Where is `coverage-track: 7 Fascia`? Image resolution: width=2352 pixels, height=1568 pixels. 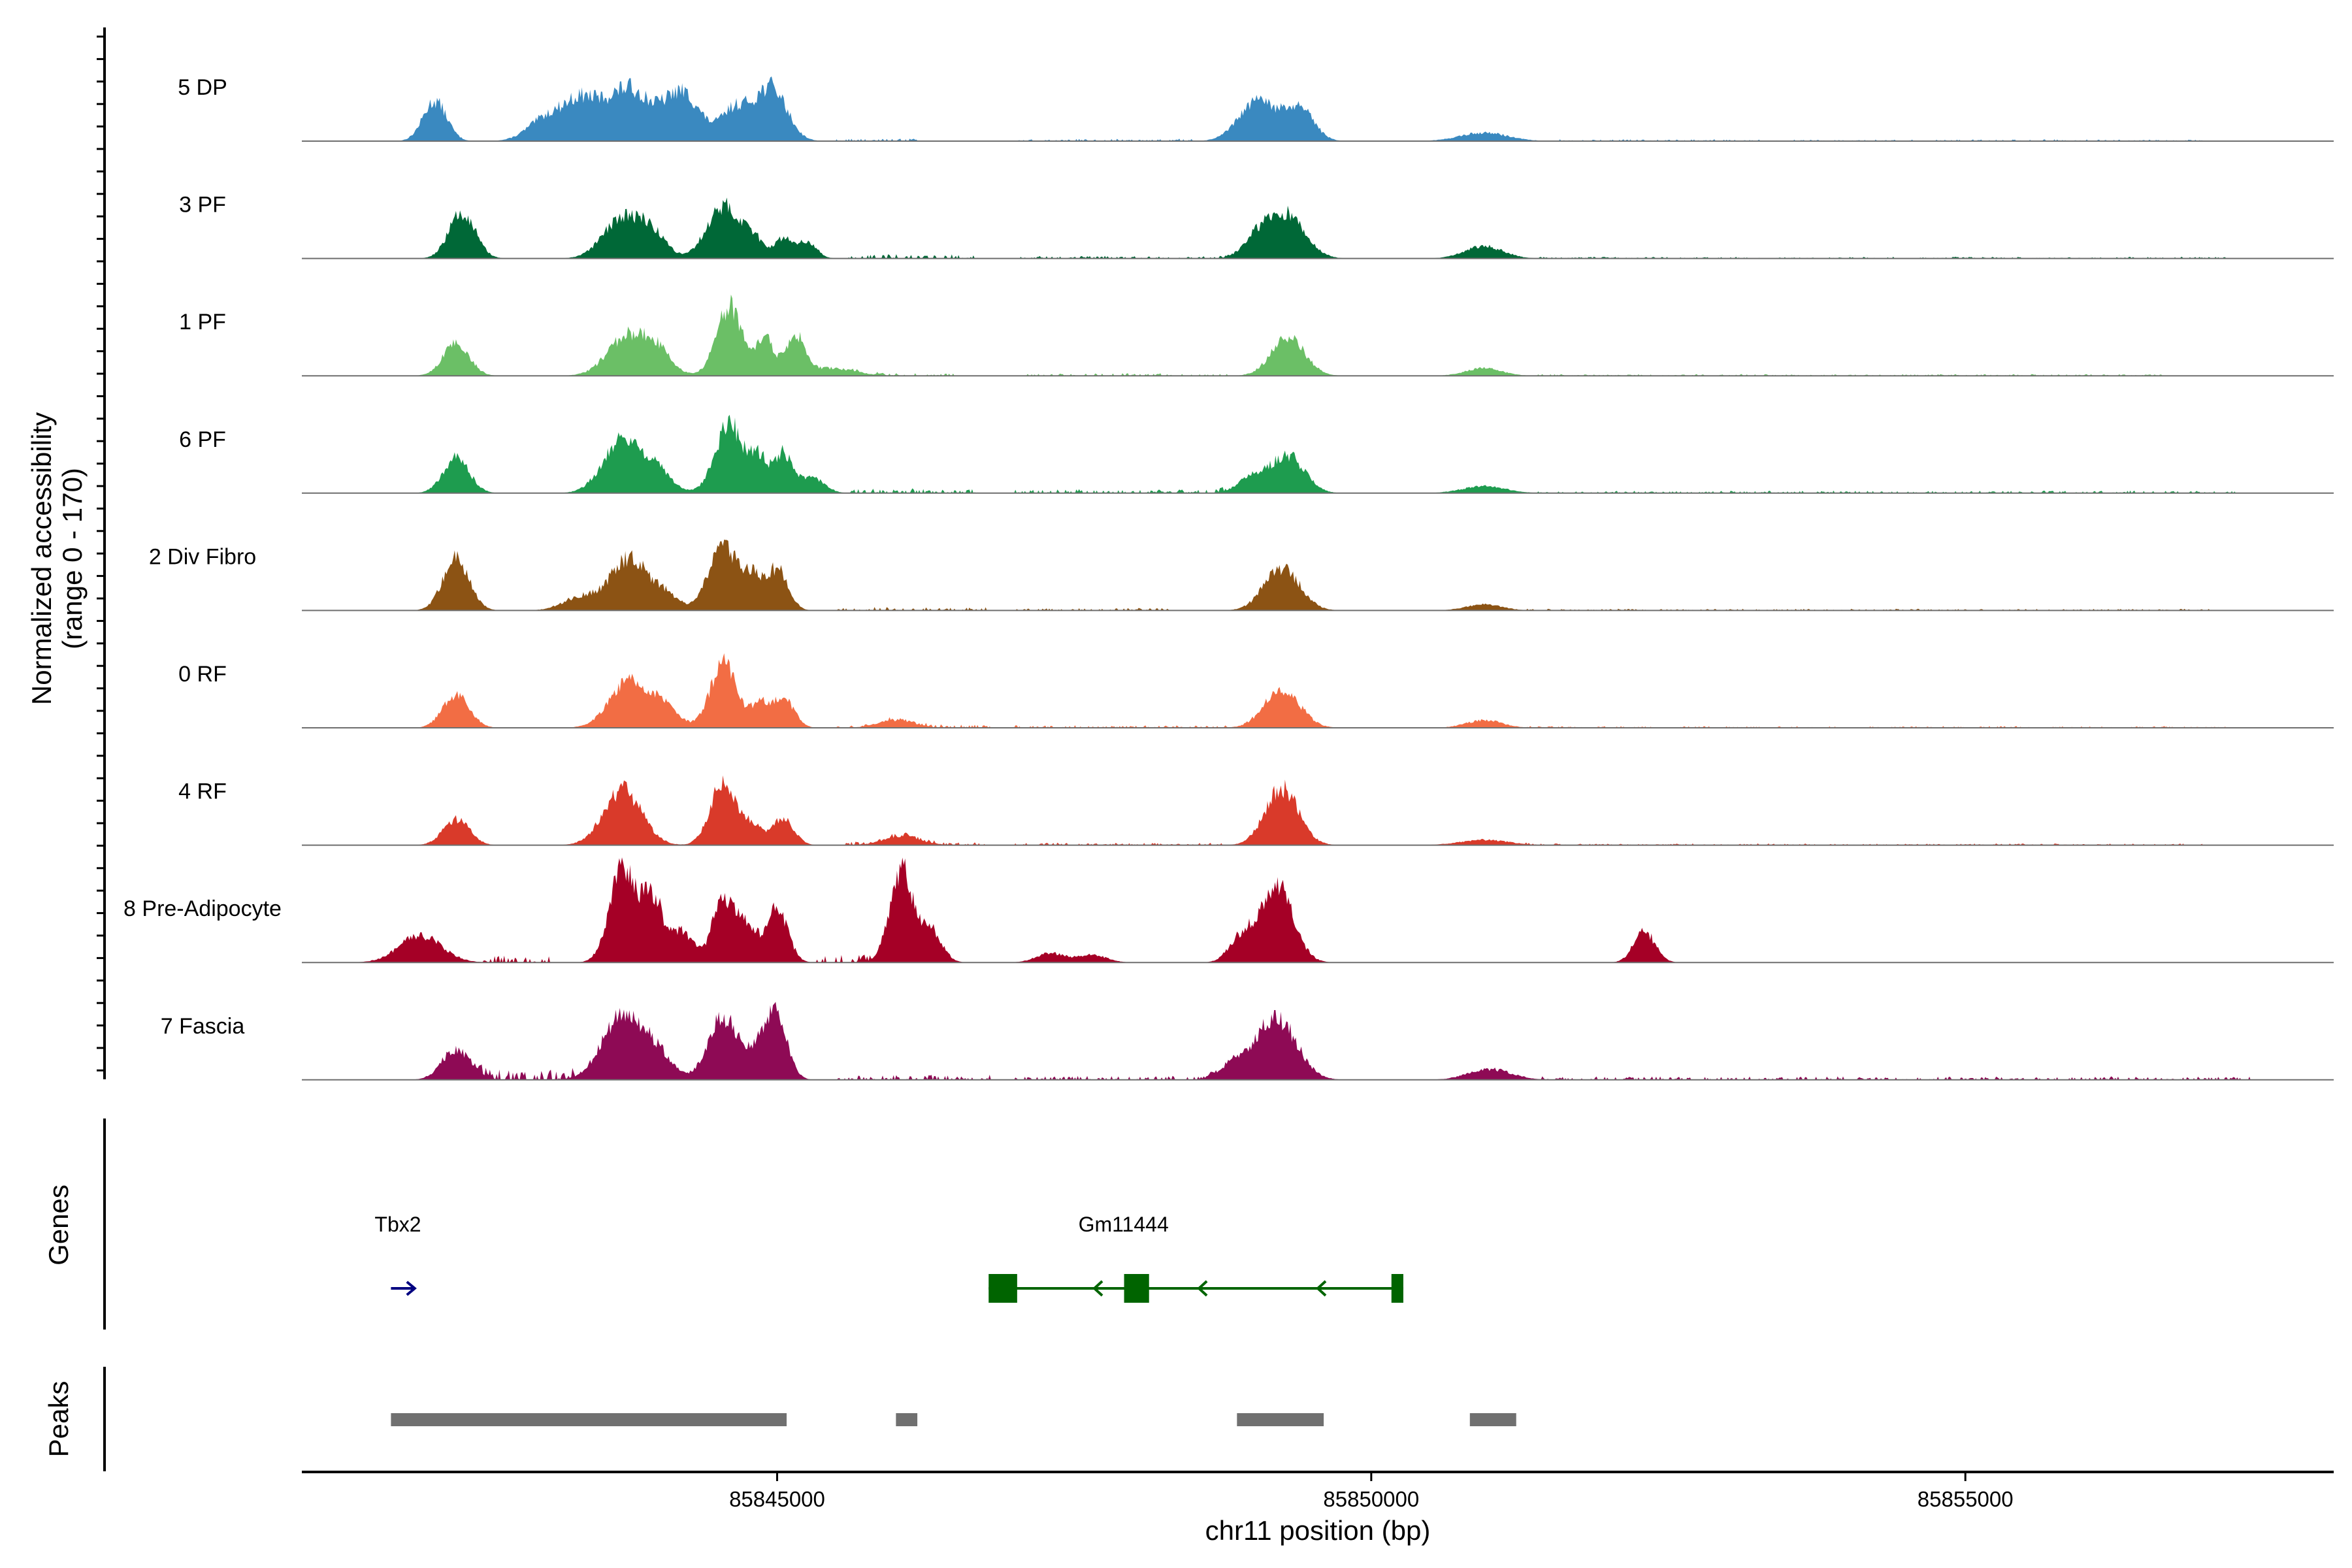 coverage-track: 7 Fascia is located at coordinates (1247, 1041).